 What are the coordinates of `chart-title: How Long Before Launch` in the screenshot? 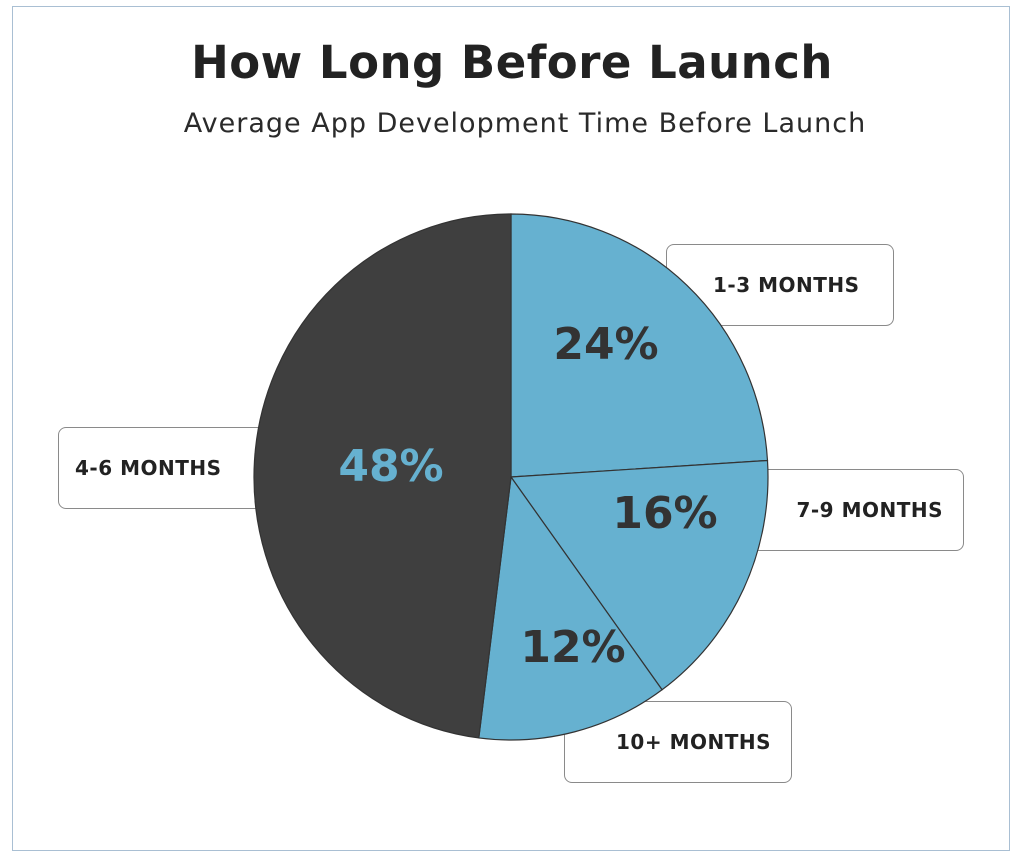 It's located at (512, 62).